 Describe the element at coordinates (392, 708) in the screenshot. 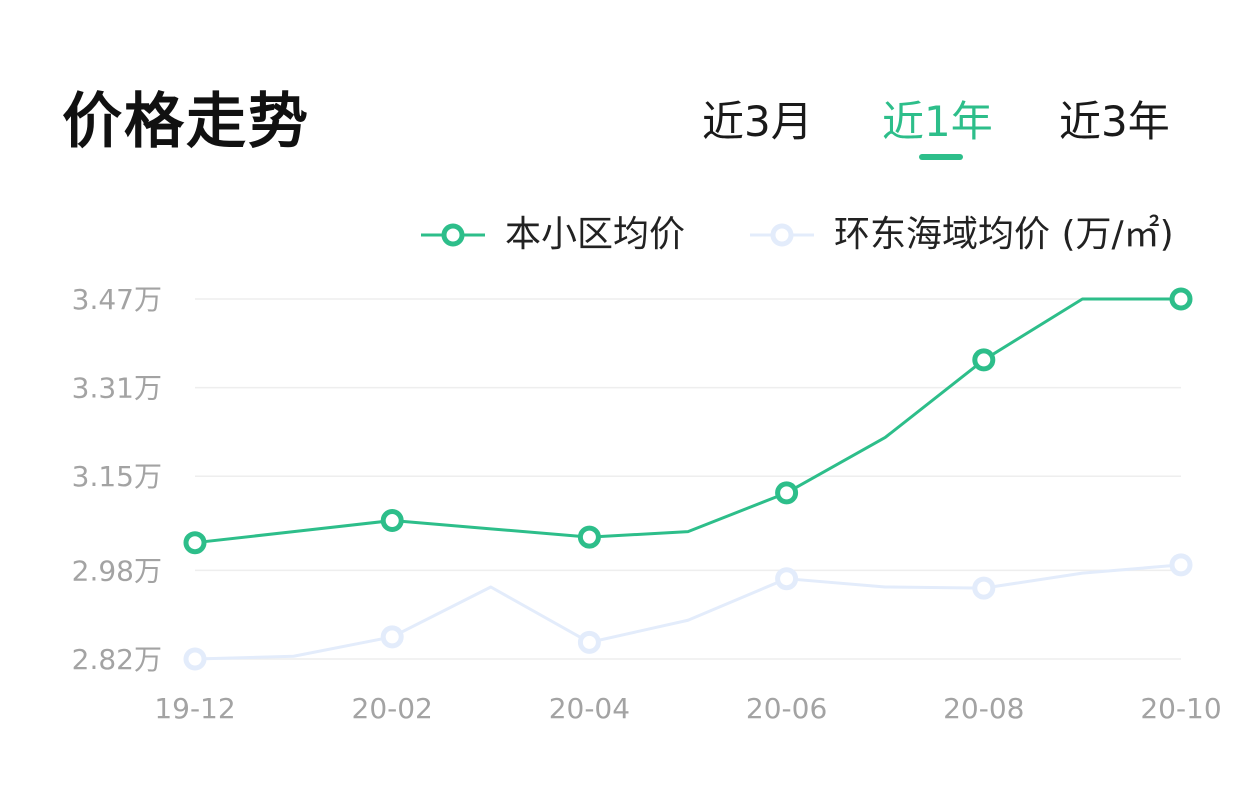

I see `x-tick-label-1: 20-02` at that location.